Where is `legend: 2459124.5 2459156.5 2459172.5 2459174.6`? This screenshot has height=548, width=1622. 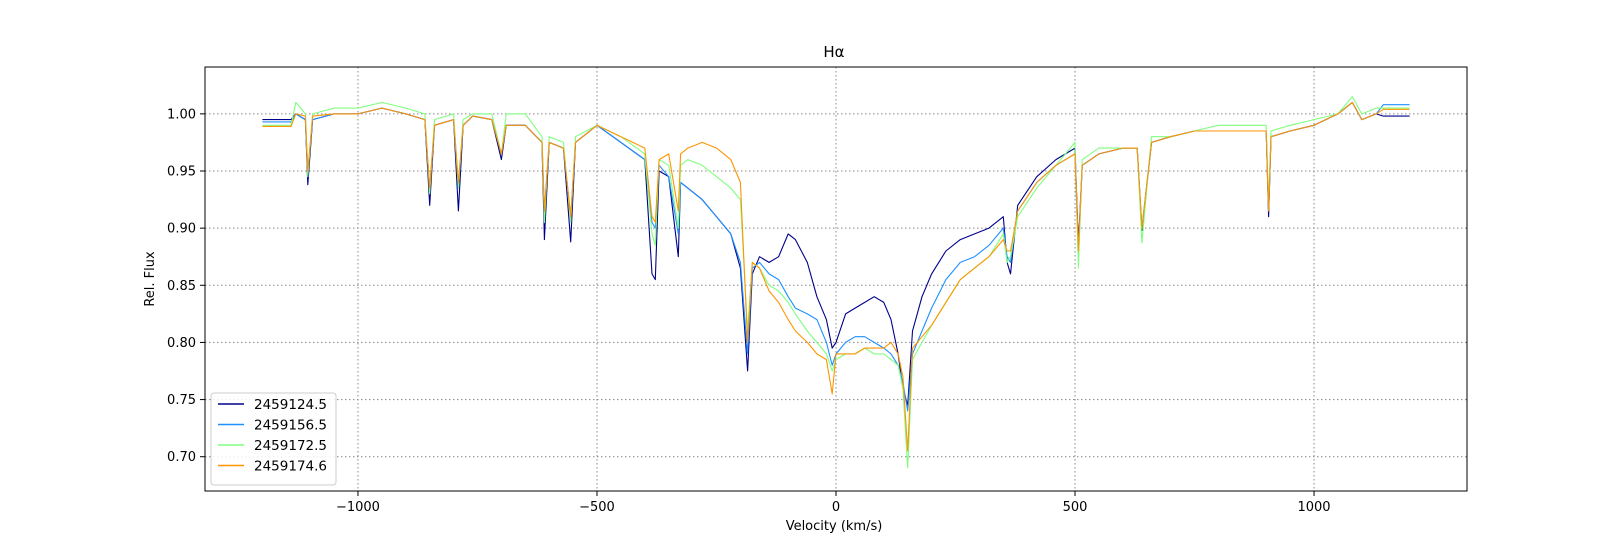
legend: 2459124.5 2459156.5 2459172.5 2459174.6 is located at coordinates (273, 439).